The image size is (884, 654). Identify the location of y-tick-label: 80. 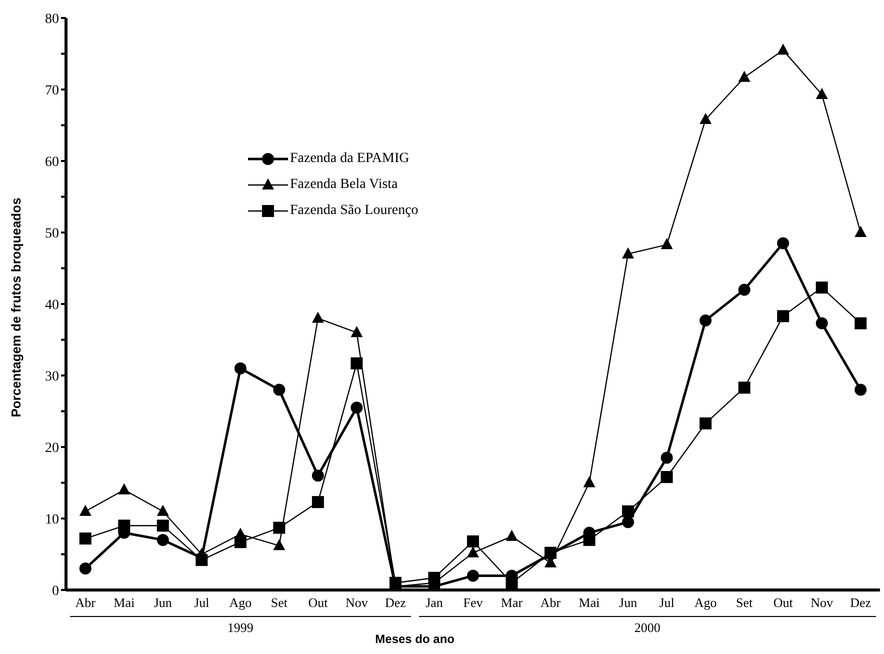
(52, 19).